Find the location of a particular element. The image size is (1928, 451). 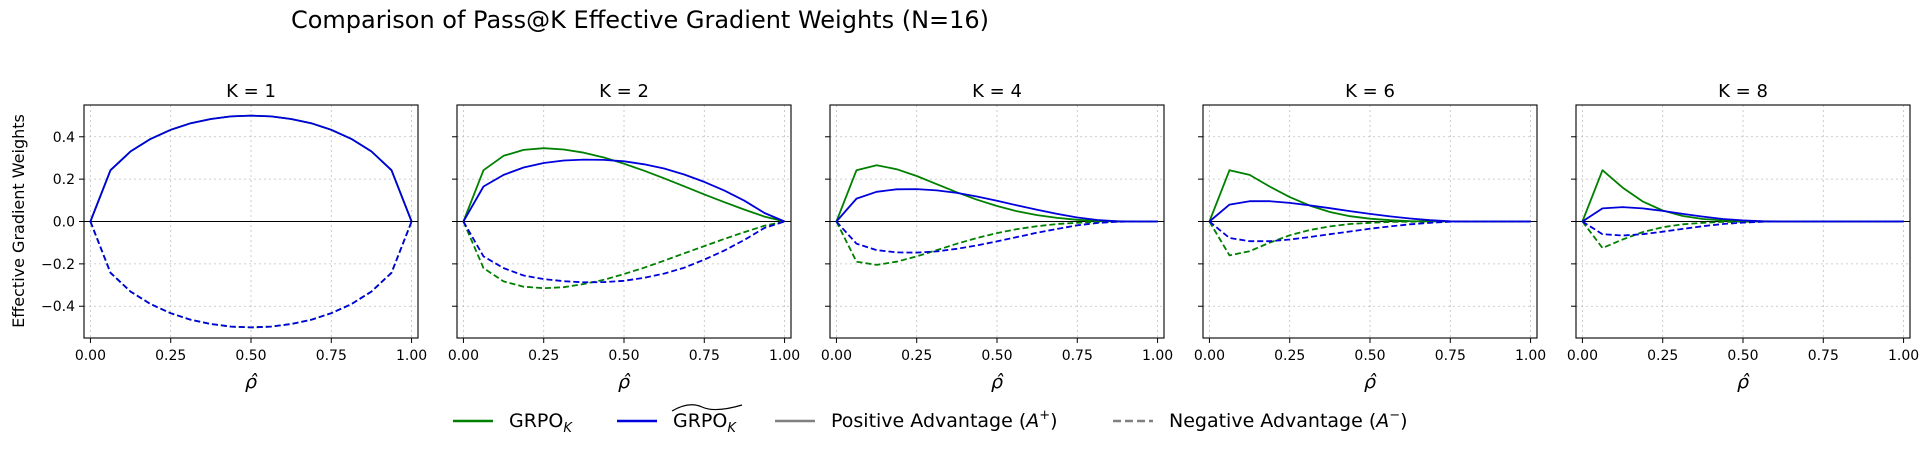

legend-entry-grpo_tilde: GRPOK is located at coordinates (680, 420).